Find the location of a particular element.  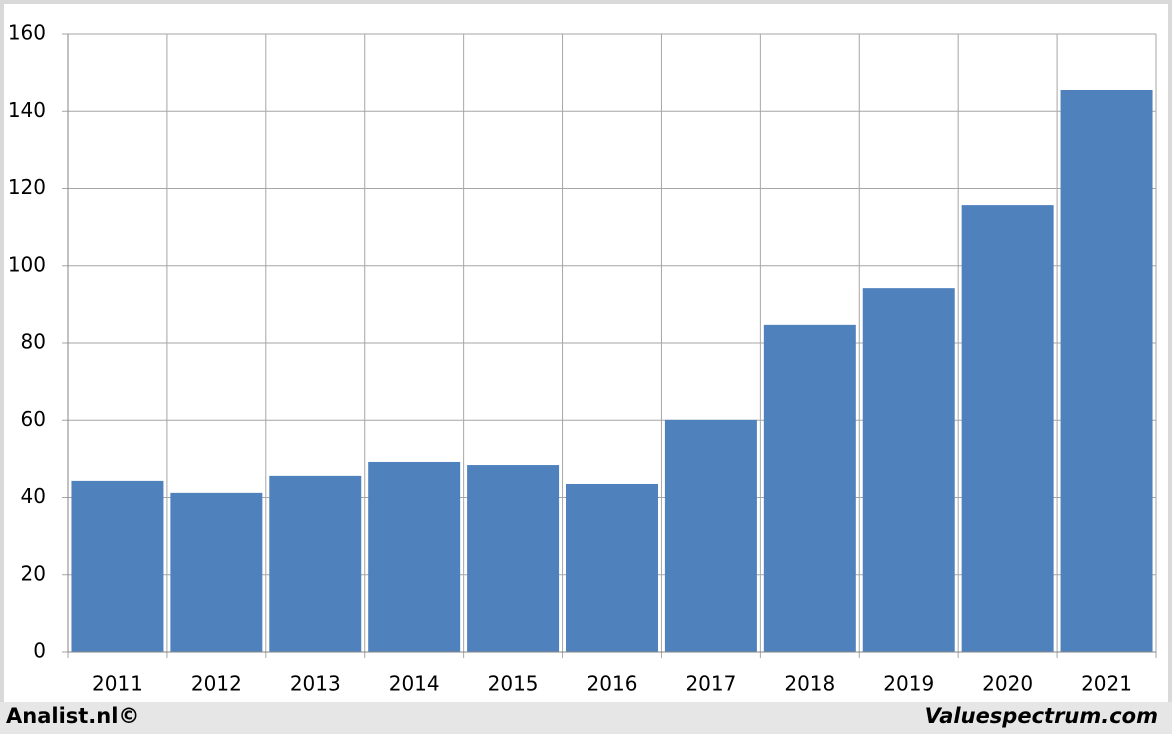

y-tick-label: 40 is located at coordinates (33, 496).